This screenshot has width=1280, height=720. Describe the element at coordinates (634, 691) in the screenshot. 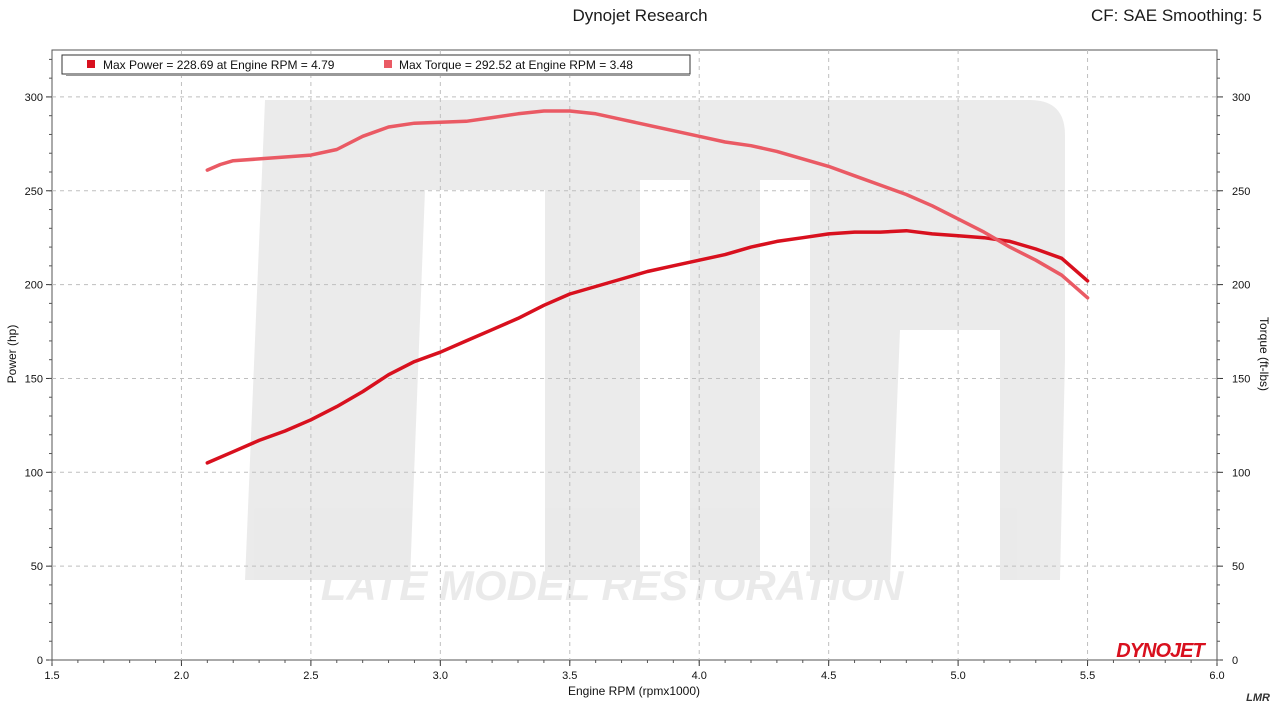

I see `x-axis-title: Engine RPM (rpmx1000)` at that location.